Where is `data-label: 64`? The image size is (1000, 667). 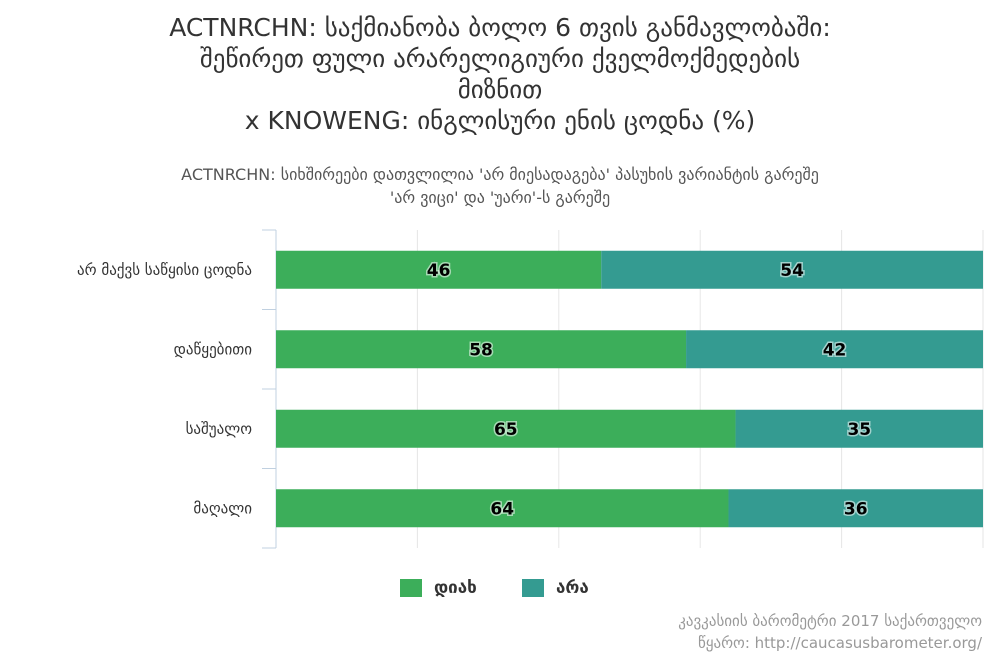 data-label: 64 is located at coordinates (502, 509).